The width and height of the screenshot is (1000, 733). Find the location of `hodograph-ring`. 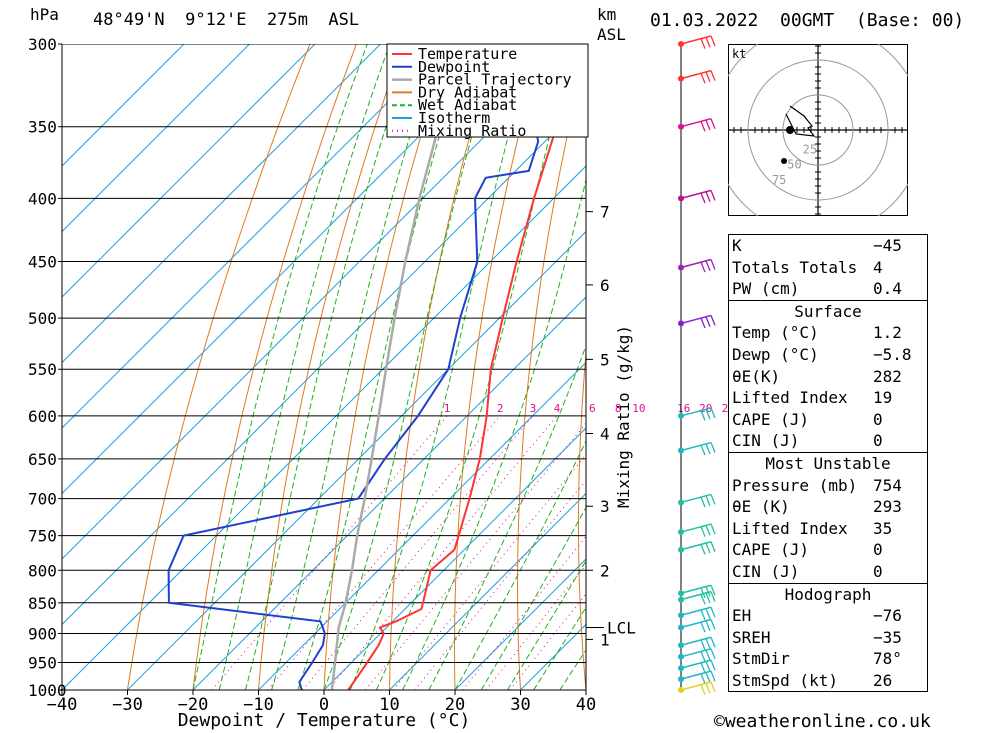

hodograph-ring is located at coordinates (818, 130).